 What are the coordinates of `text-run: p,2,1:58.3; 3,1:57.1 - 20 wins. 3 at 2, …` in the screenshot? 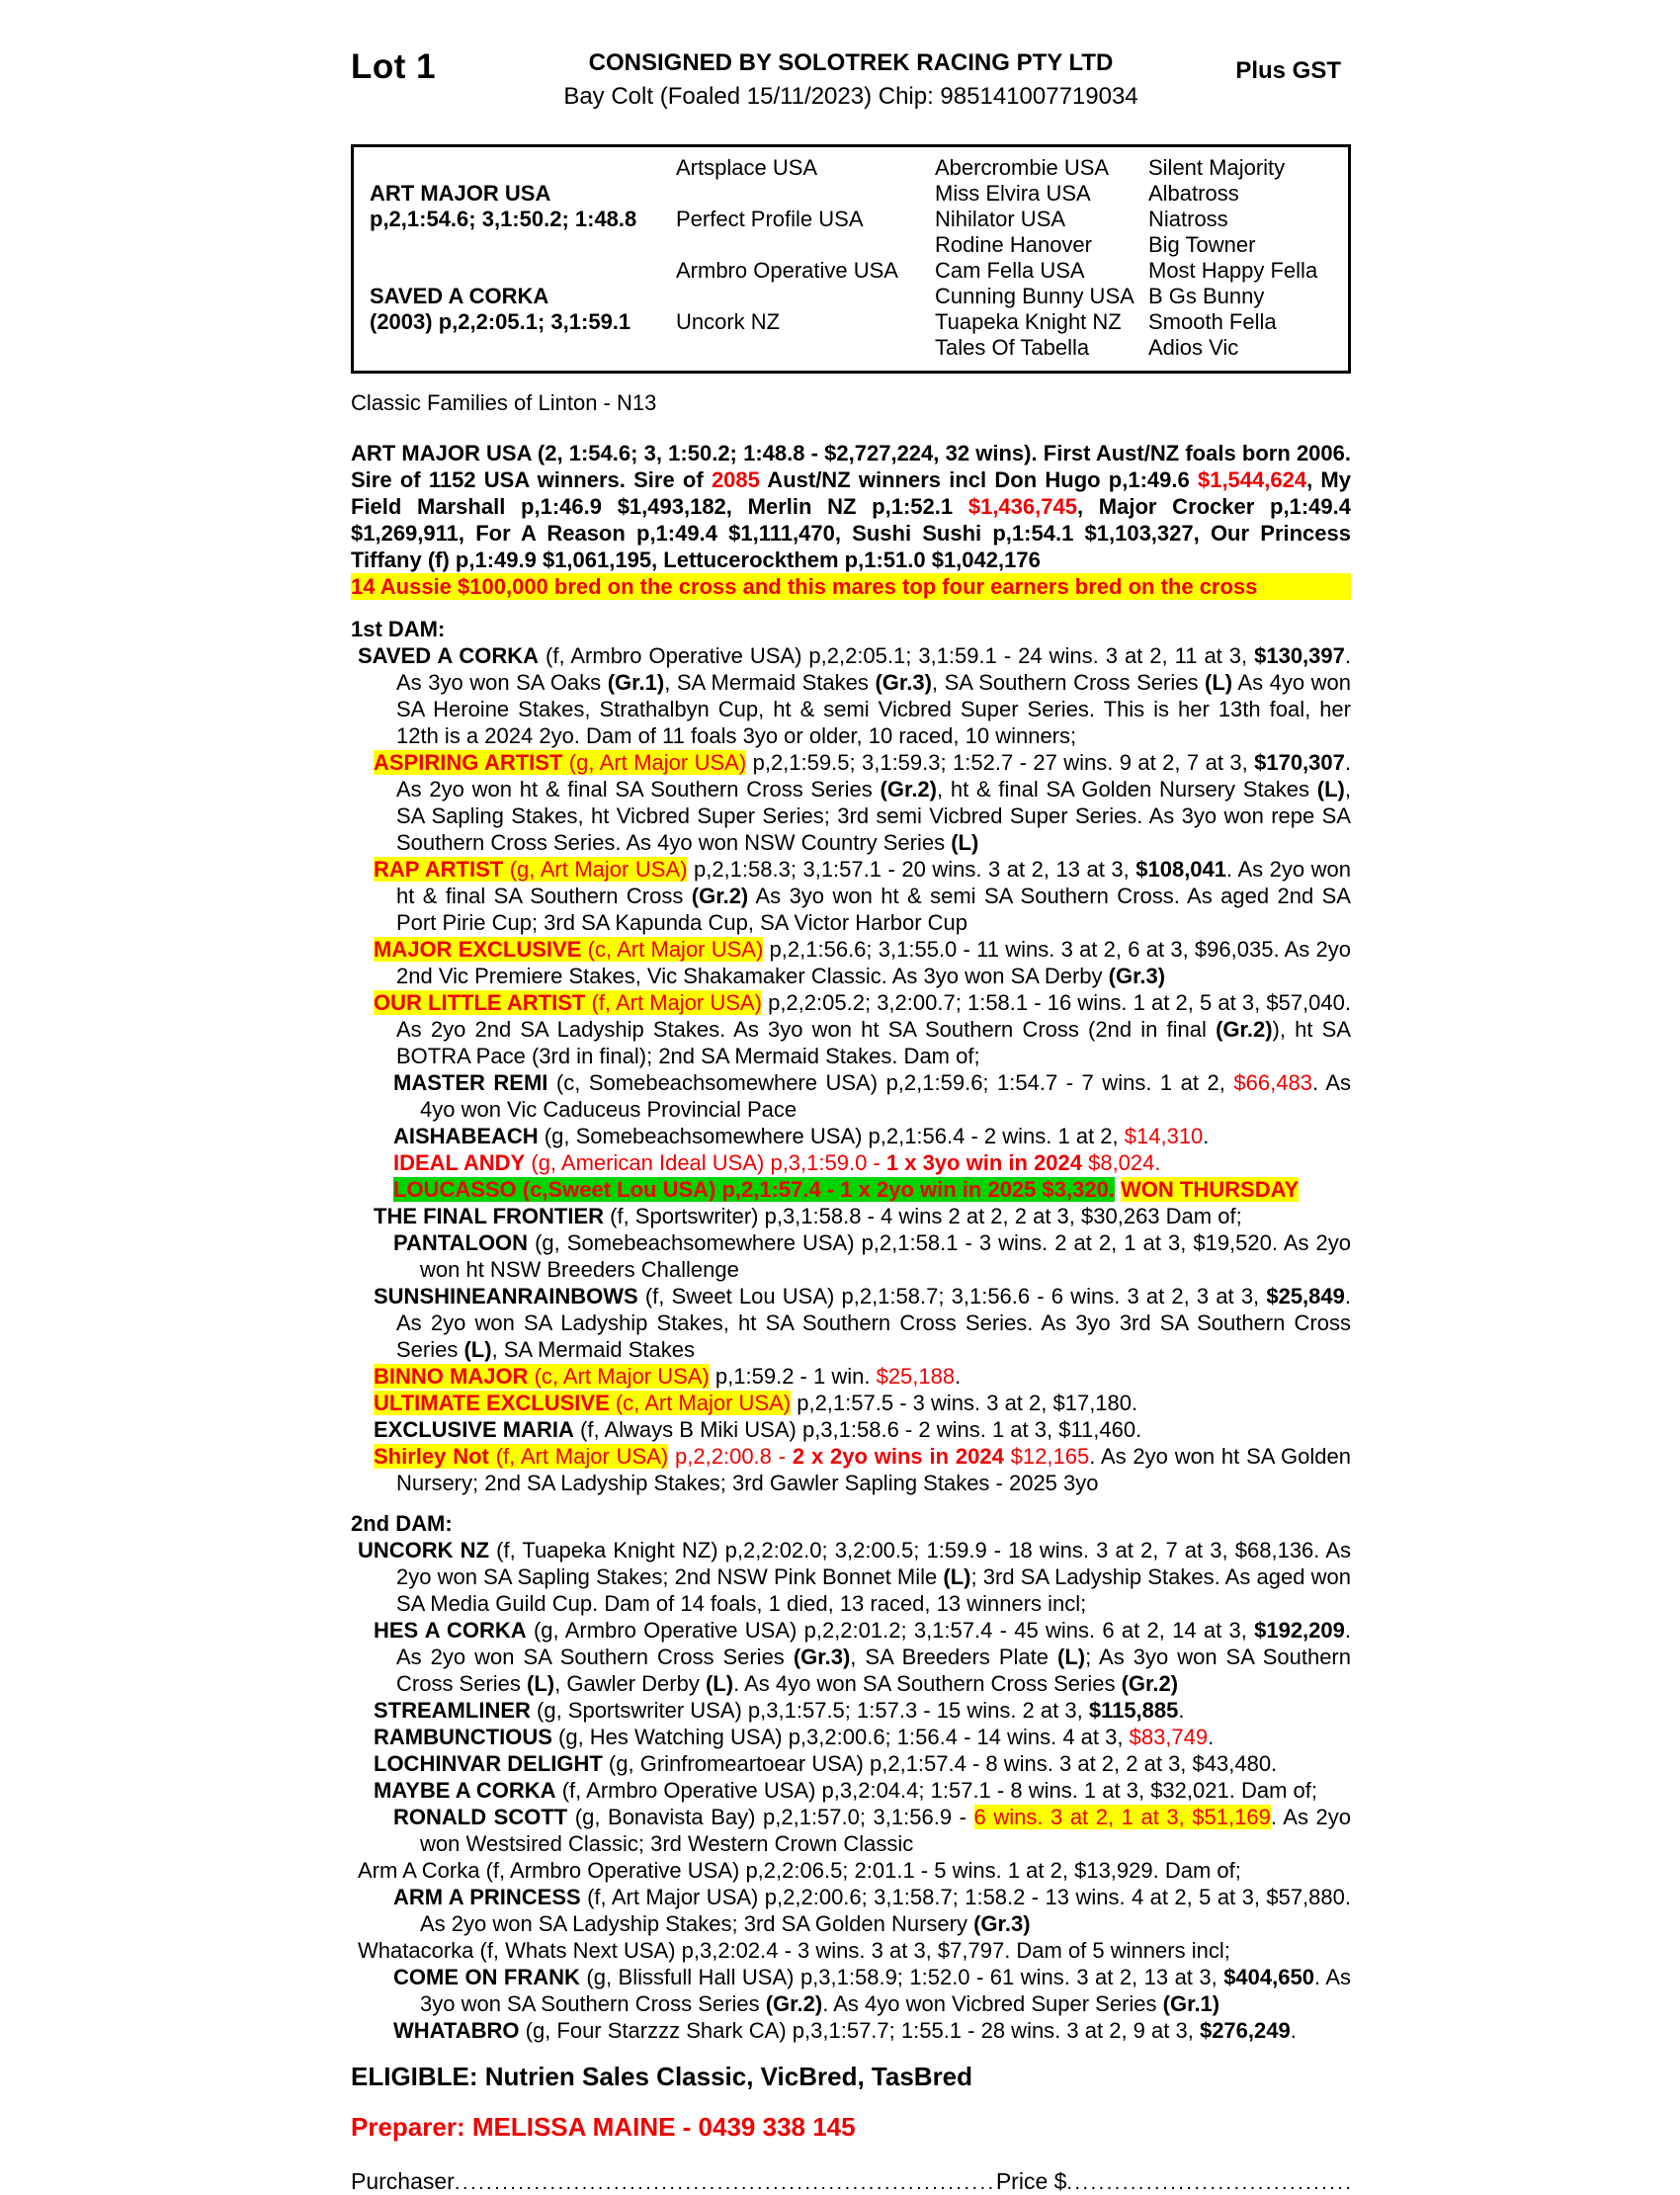 It's located at (911, 869).